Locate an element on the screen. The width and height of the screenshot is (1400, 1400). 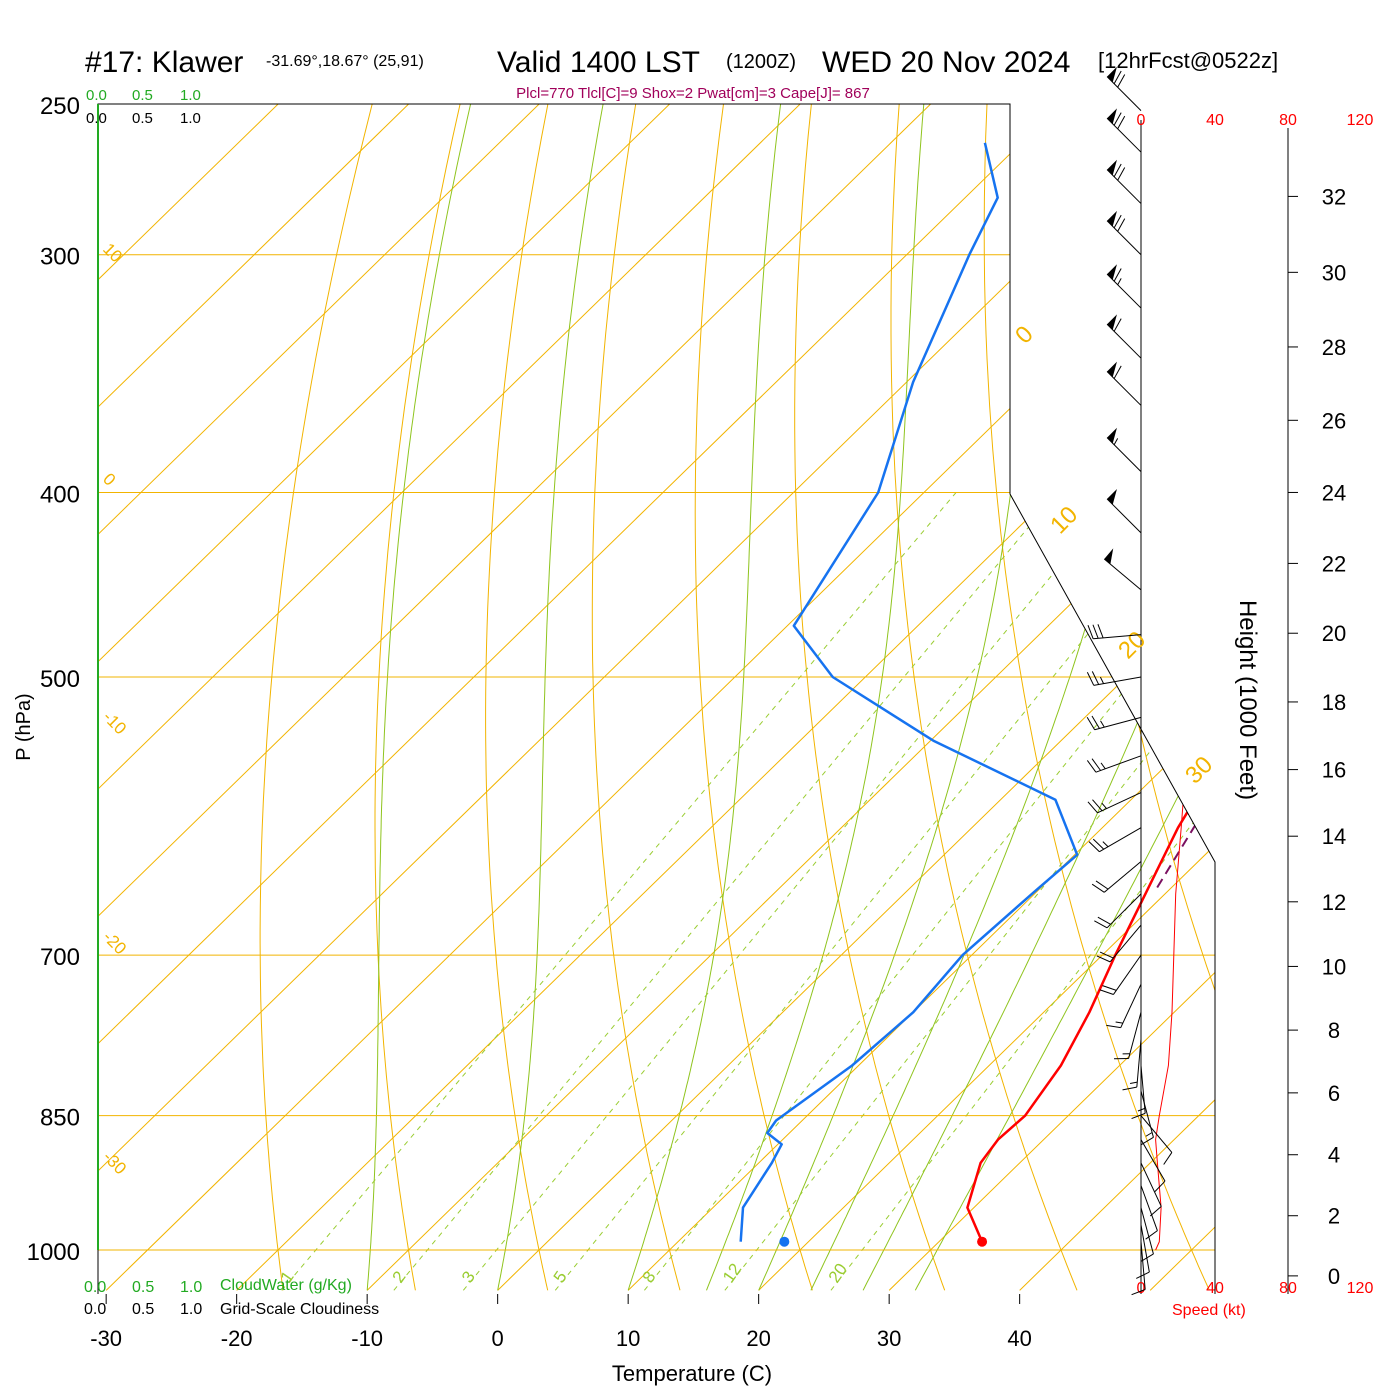
legend-top-black-2: 1.0 is located at coordinates (190, 118).